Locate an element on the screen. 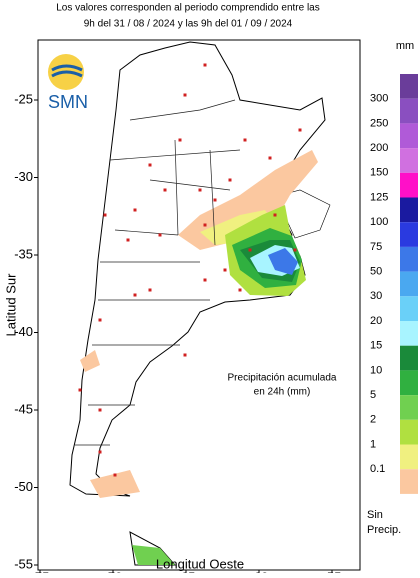  x-tick-label: -65 is located at coordinates (186, 571).